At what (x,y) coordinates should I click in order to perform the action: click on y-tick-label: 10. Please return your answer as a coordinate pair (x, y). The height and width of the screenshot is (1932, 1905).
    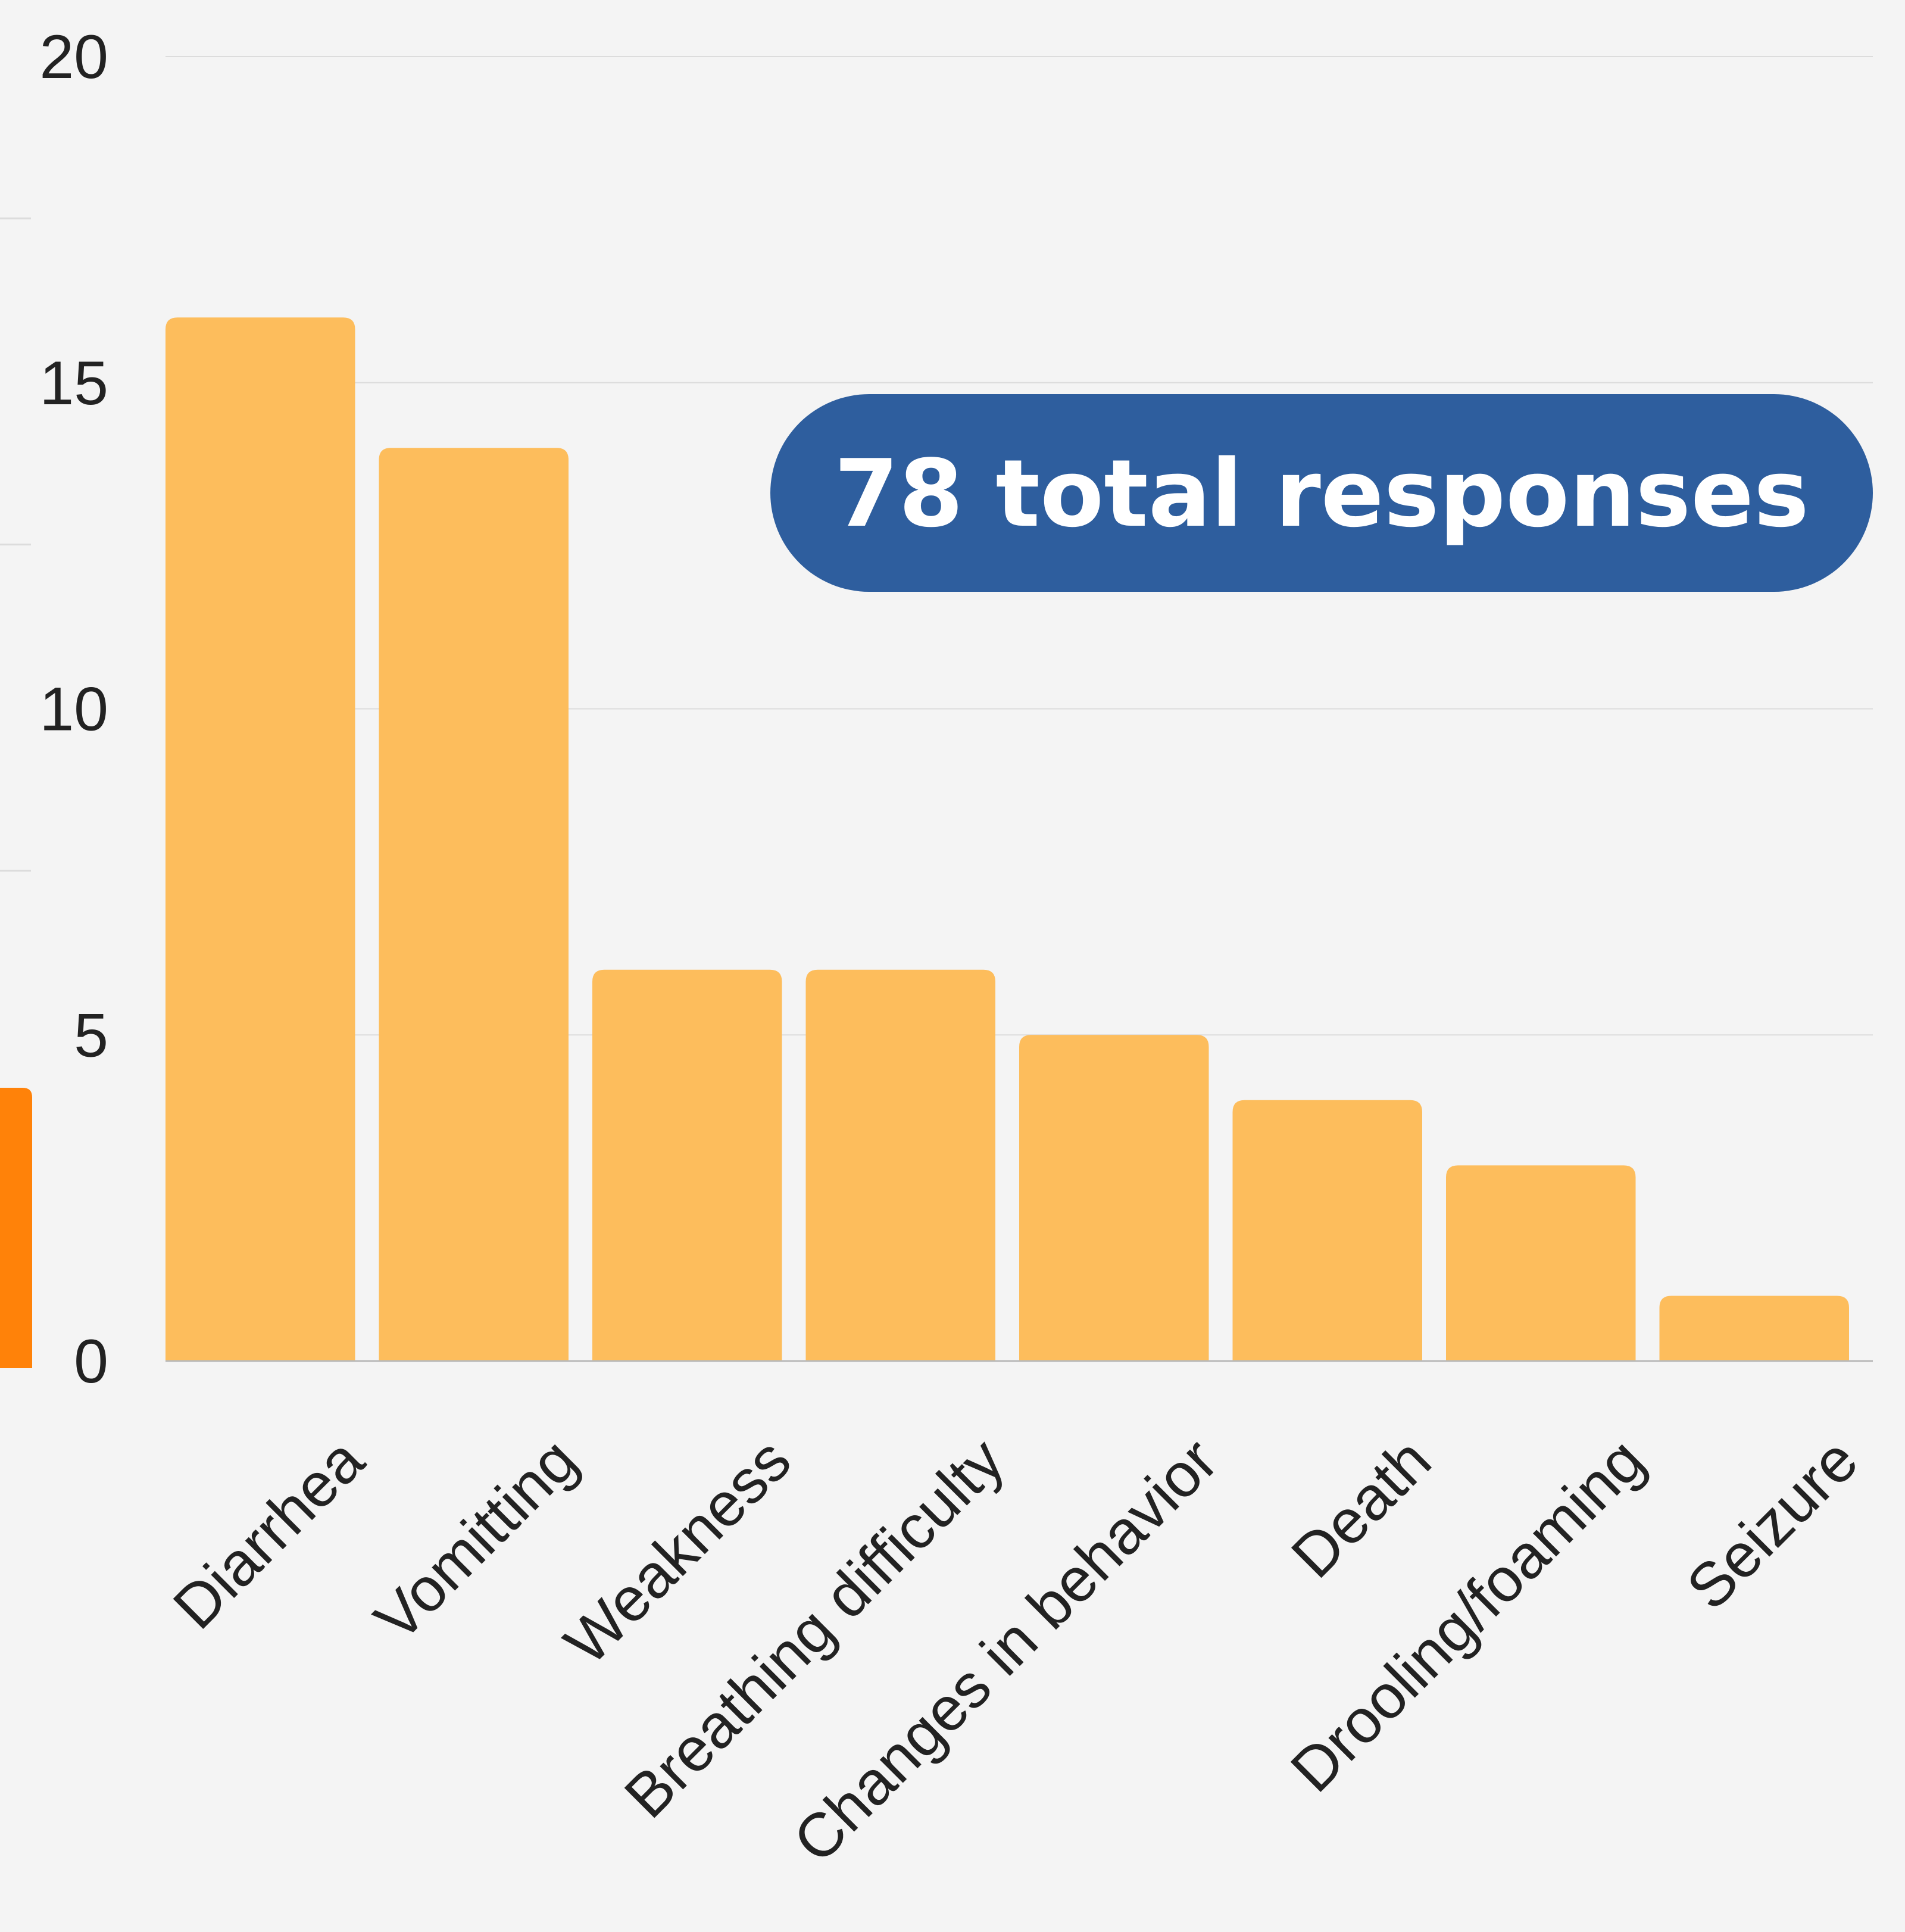
    Looking at the image, I should click on (73, 709).